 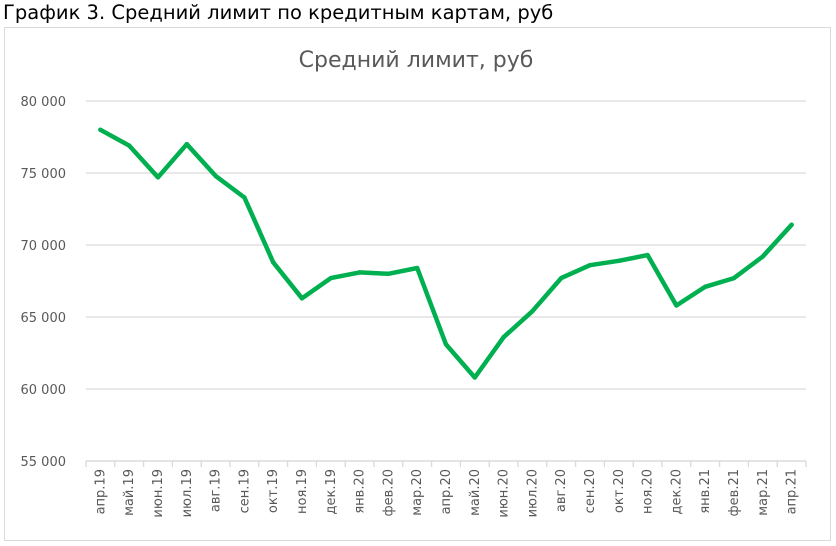 I want to click on x-tick-label: авг.20, so click(x=561, y=490).